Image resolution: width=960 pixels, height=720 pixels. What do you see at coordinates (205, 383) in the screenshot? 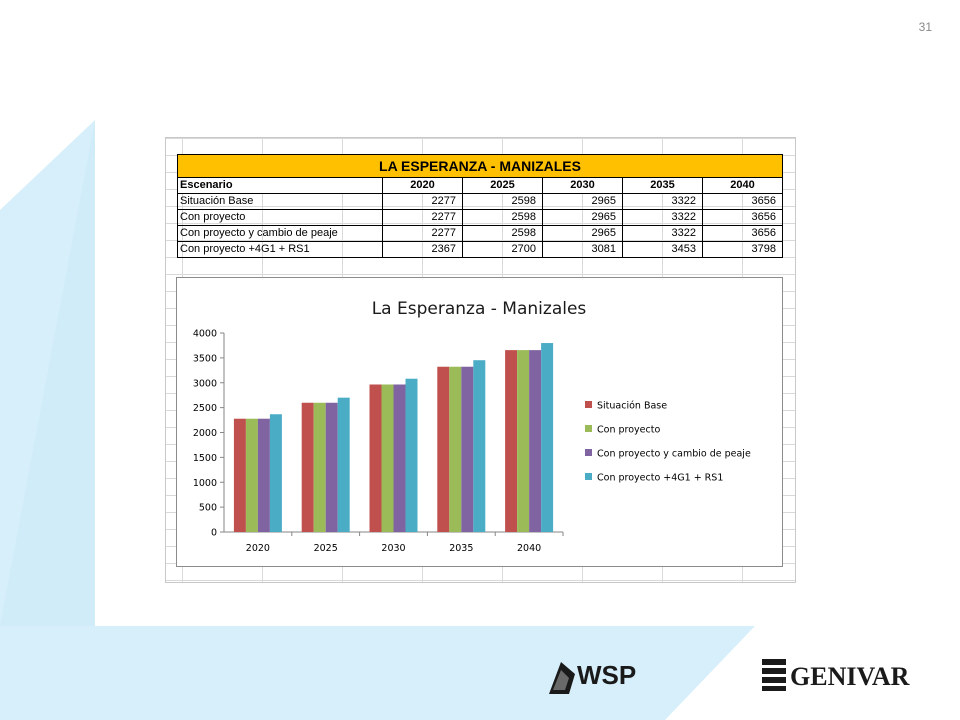
I see `y-tick-label: 3000` at bounding box center [205, 383].